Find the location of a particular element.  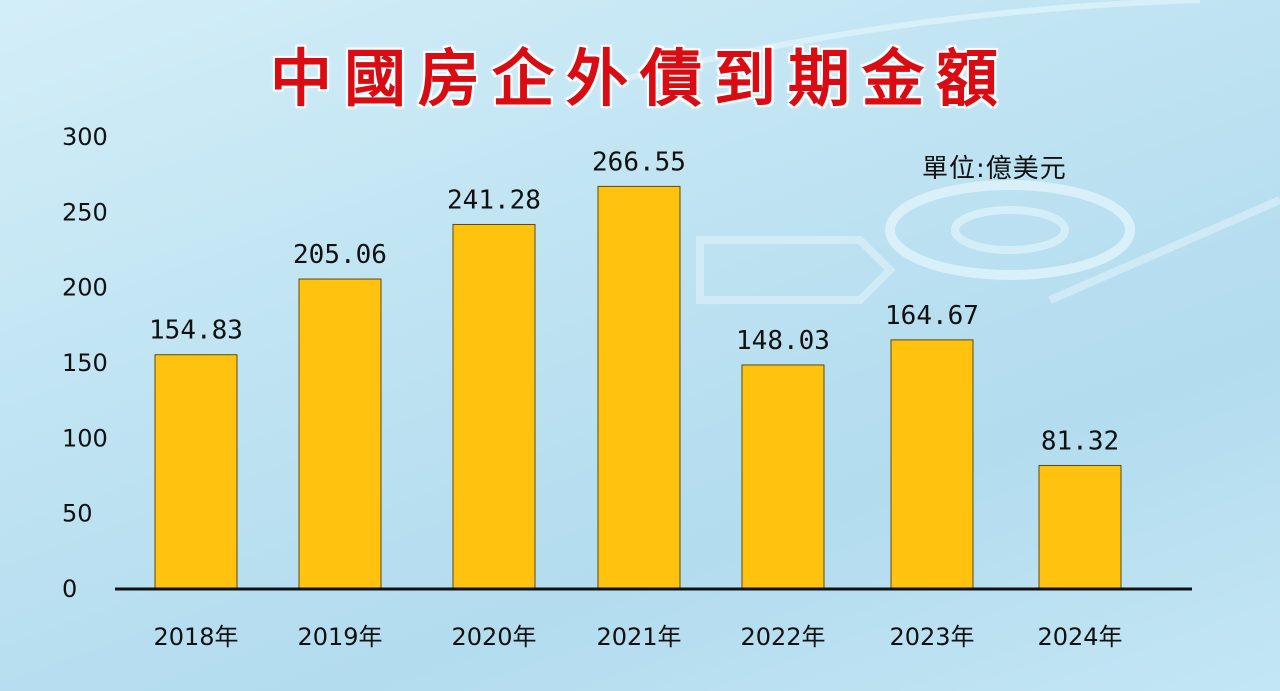

value-label-2019年: 205.06 is located at coordinates (340, 255).